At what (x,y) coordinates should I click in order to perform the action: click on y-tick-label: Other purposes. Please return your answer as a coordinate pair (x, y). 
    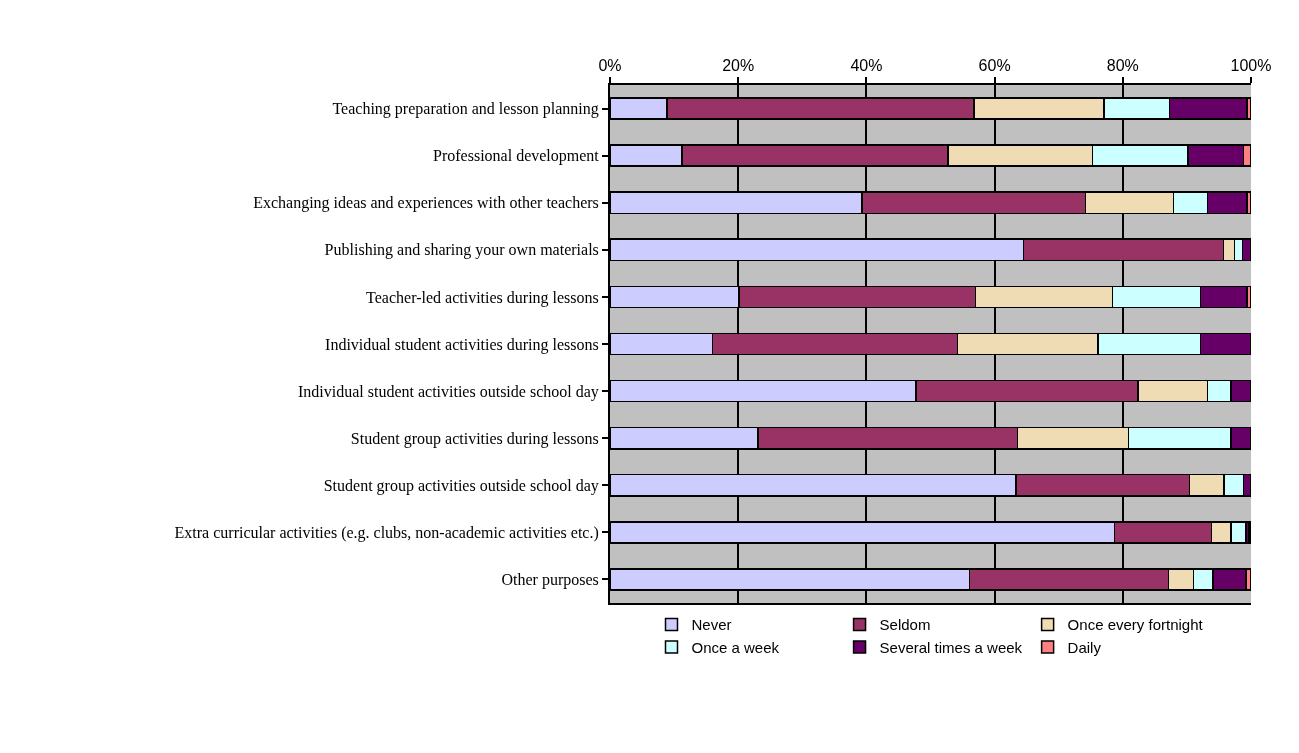
    Looking at the image, I should click on (550, 580).